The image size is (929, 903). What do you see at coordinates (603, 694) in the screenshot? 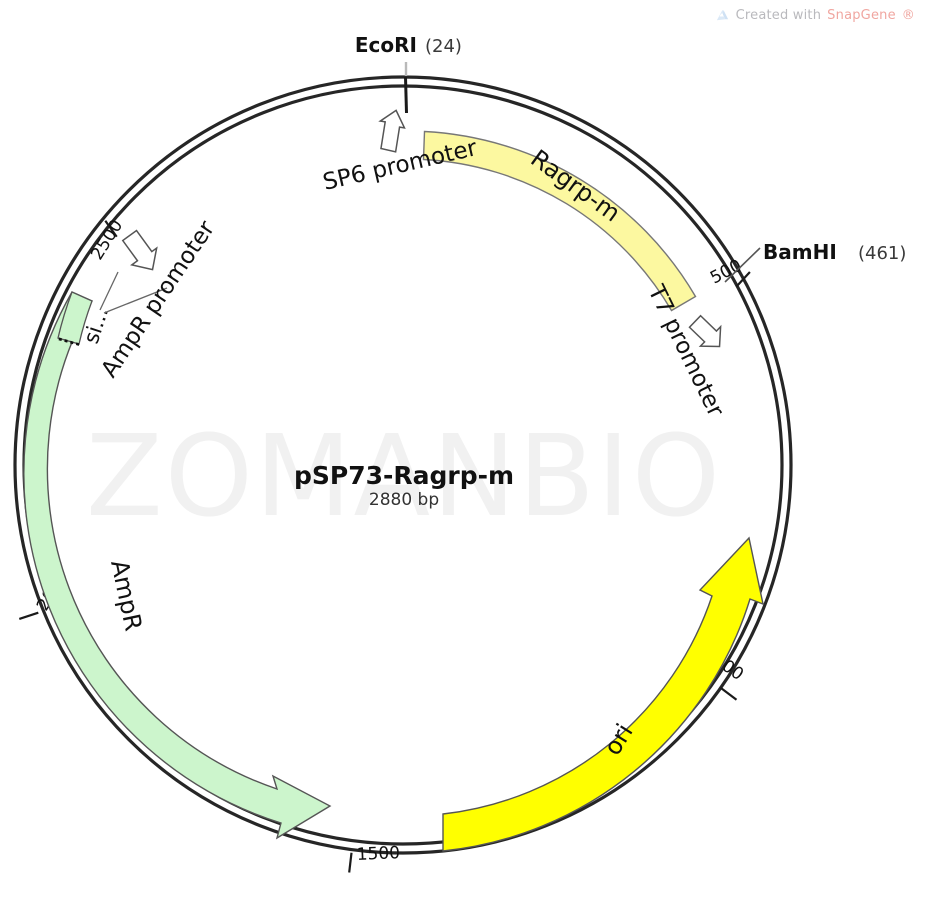
I see `feature-ori` at bounding box center [603, 694].